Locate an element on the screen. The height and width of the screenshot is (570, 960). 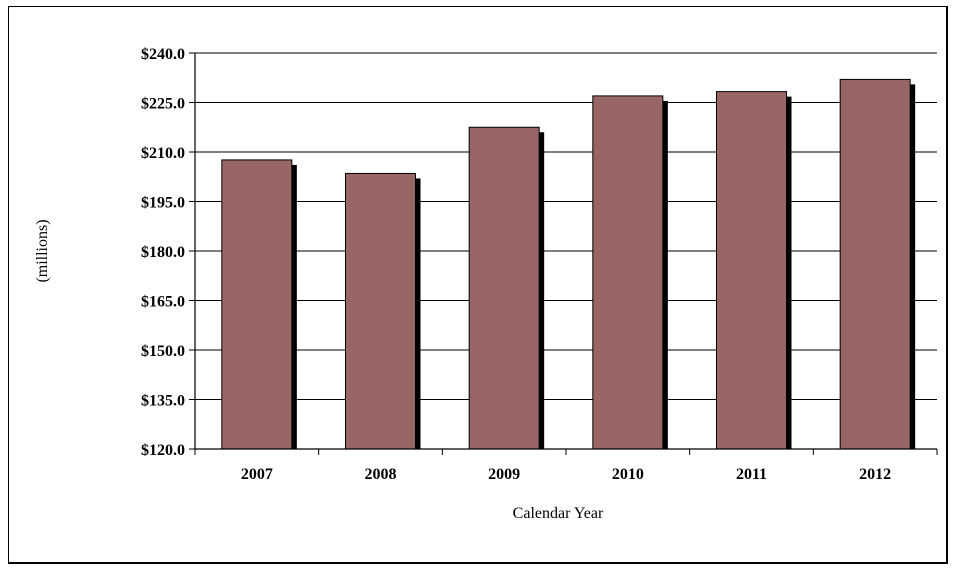
x-tick-label: 2007 is located at coordinates (257, 474).